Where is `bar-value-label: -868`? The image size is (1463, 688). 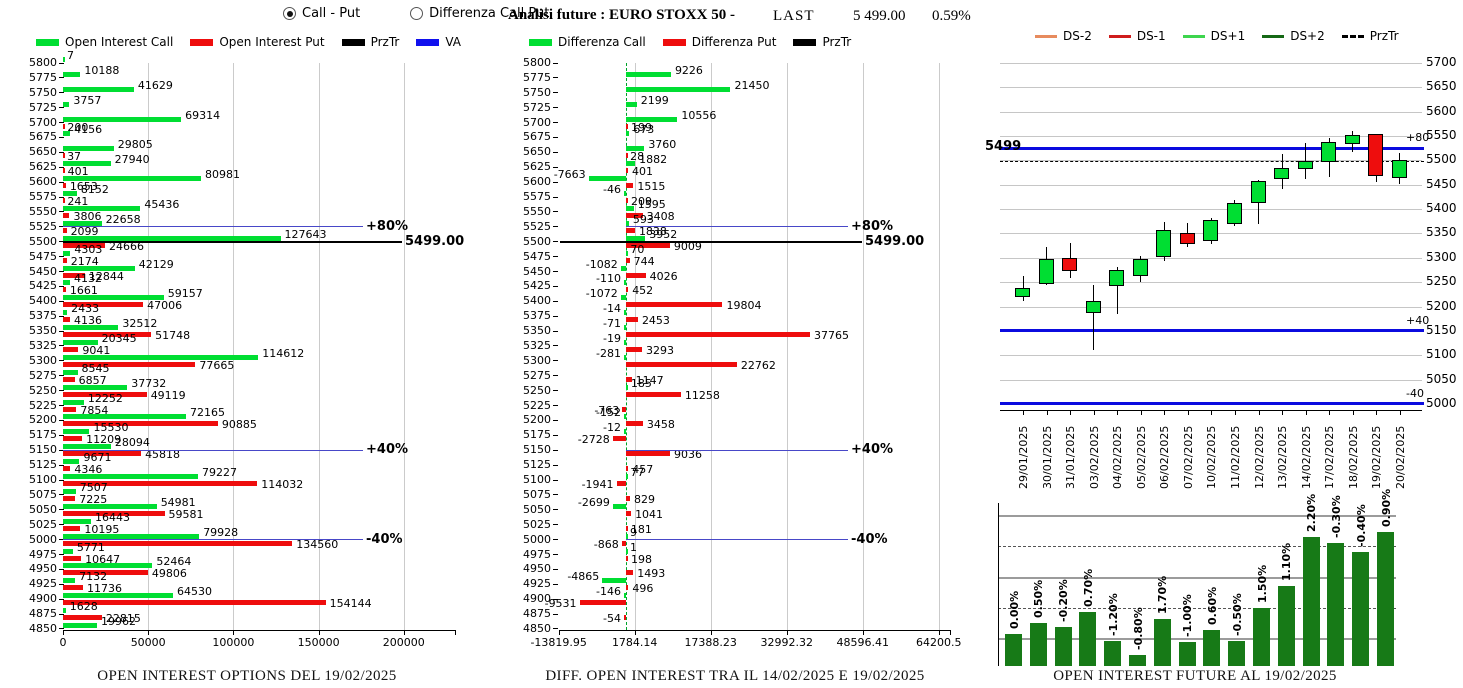 bar-value-label: -868 is located at coordinates (606, 544).